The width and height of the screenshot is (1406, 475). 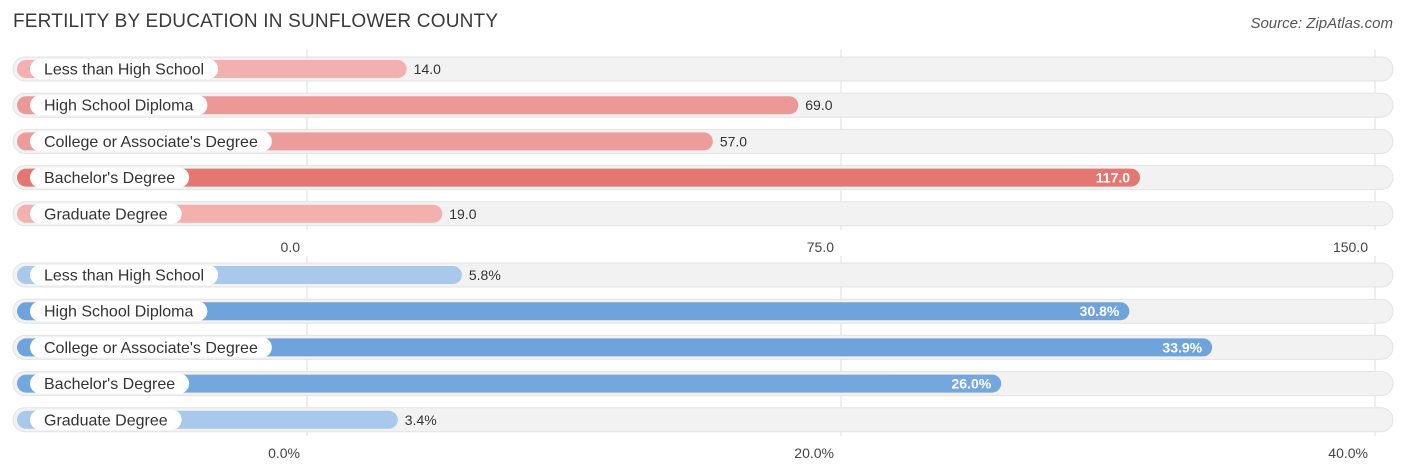 What do you see at coordinates (485, 275) in the screenshot?
I see `value-label: 5.8%` at bounding box center [485, 275].